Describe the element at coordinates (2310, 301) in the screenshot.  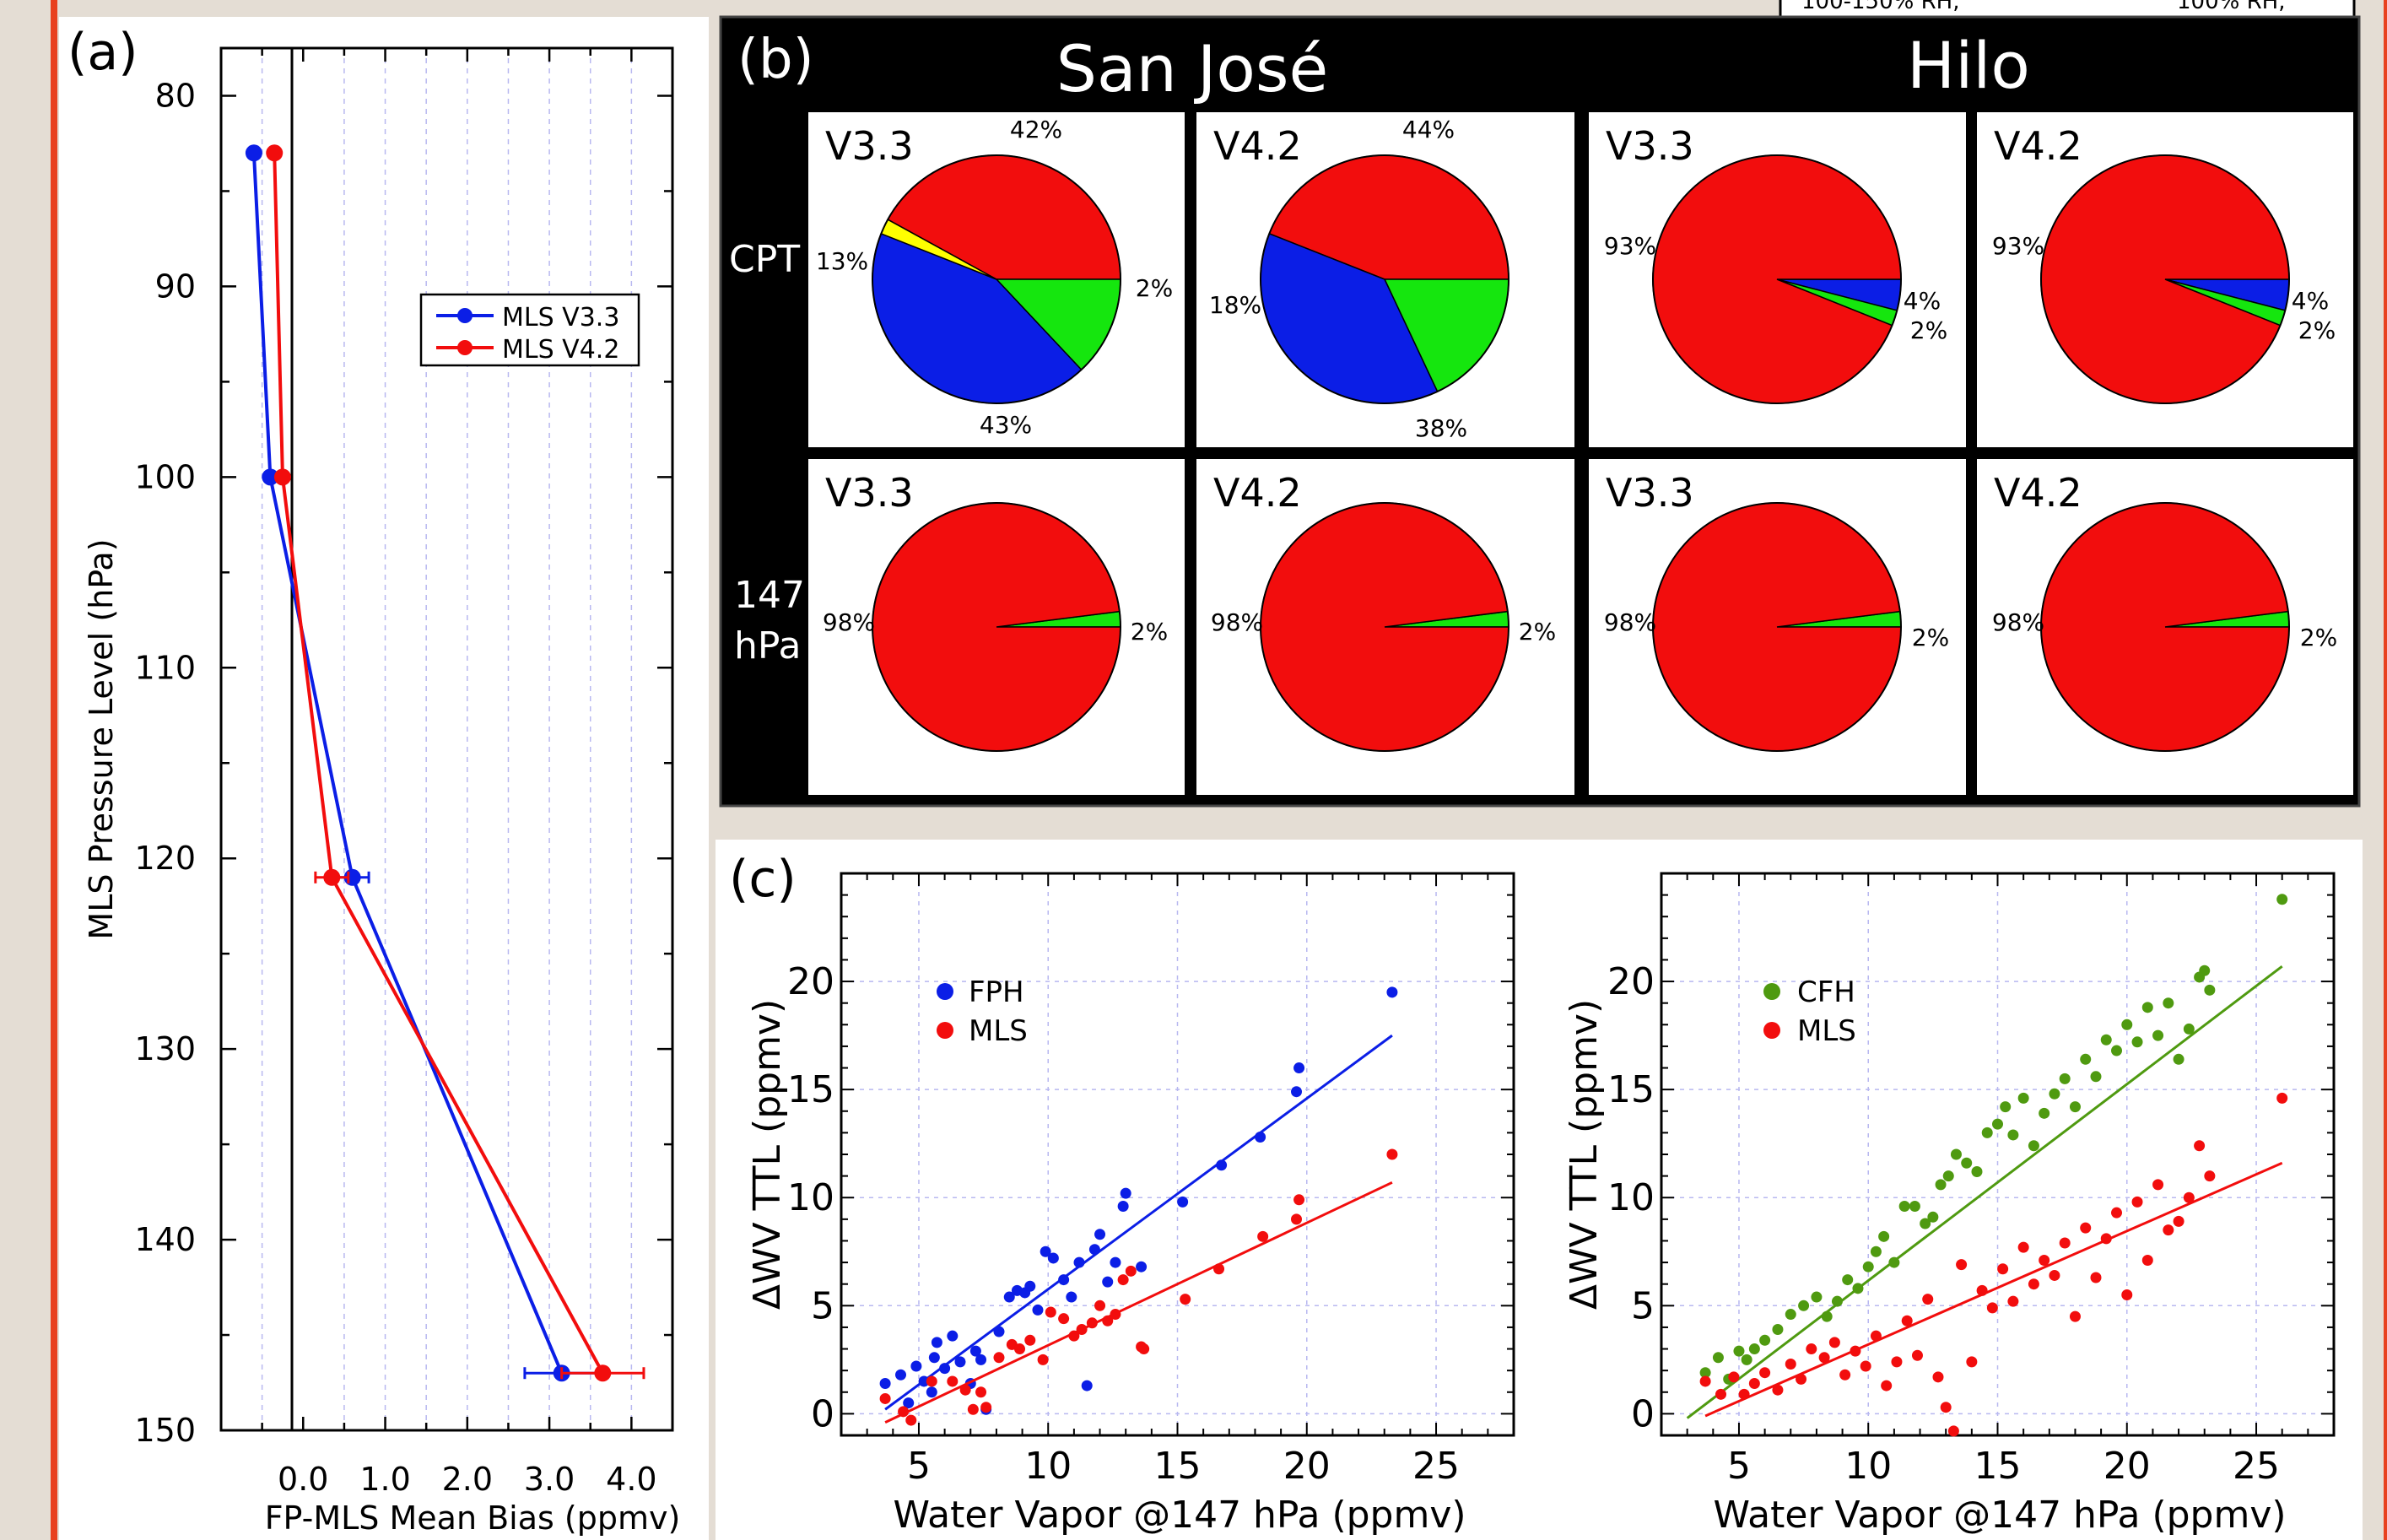
I see `pie-slice-label: 4%` at that location.